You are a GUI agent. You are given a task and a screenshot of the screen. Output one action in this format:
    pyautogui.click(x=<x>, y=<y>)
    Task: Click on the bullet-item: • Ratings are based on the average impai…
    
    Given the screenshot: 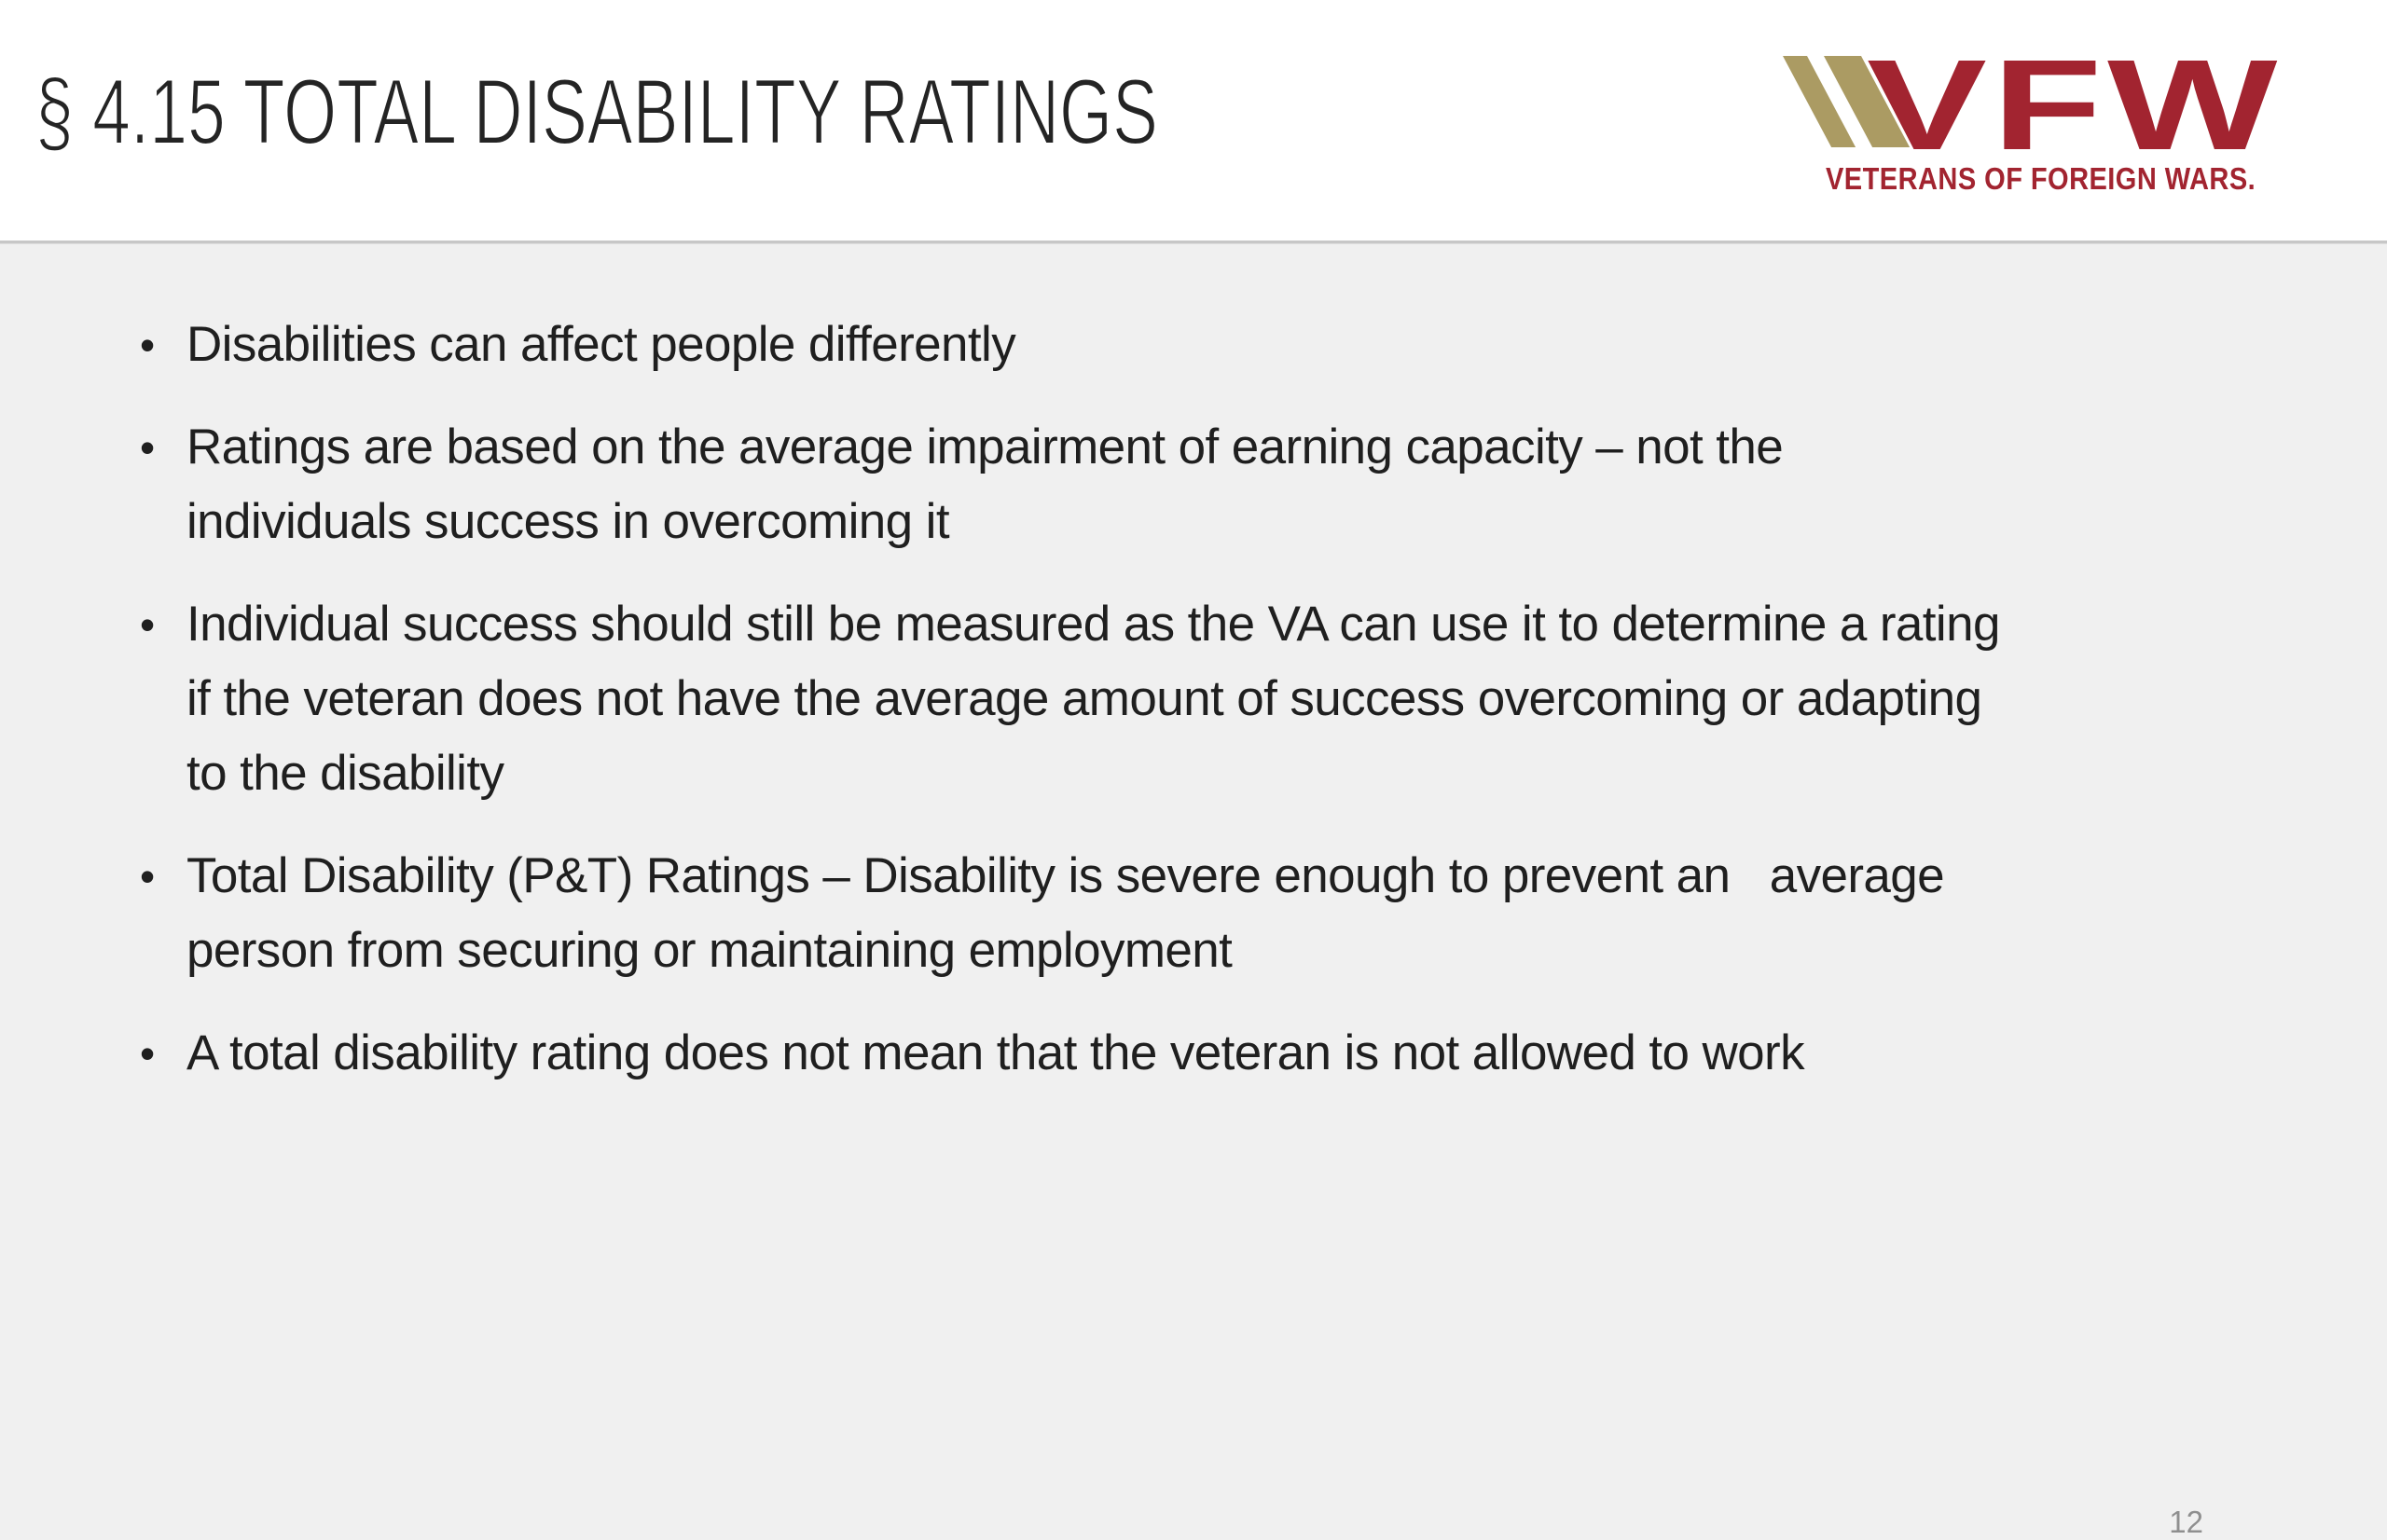 What is the action you would take?
    pyautogui.click(x=1229, y=484)
    